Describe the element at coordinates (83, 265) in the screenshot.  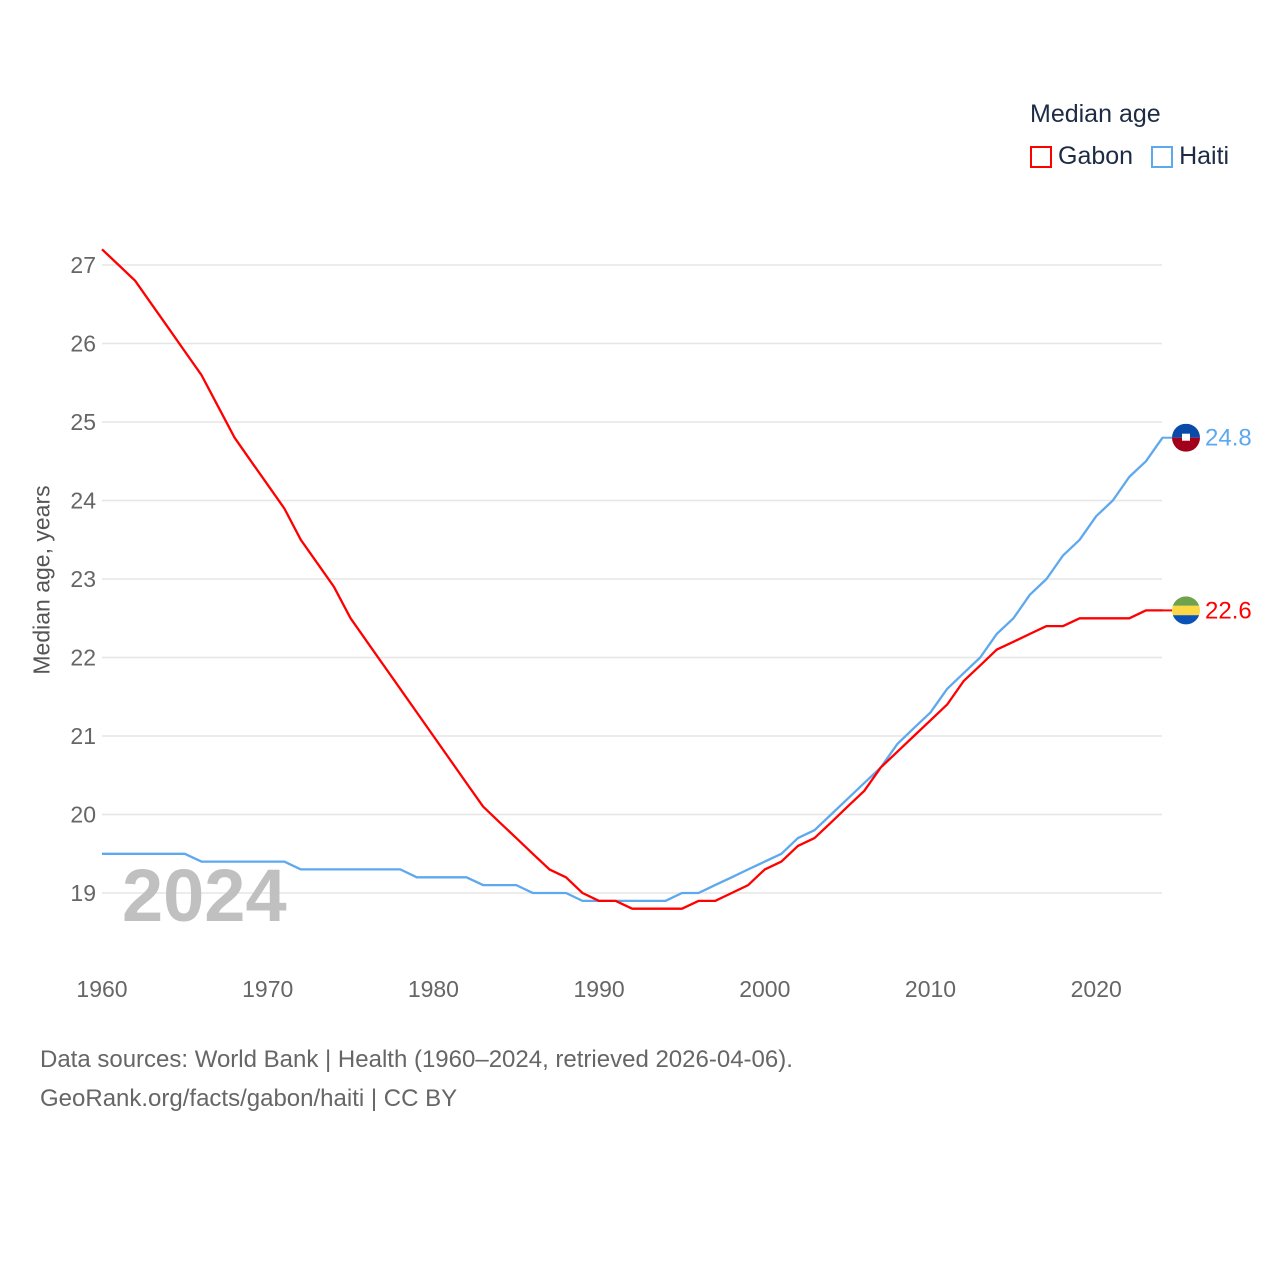
I see `y-tick-label: 27` at that location.